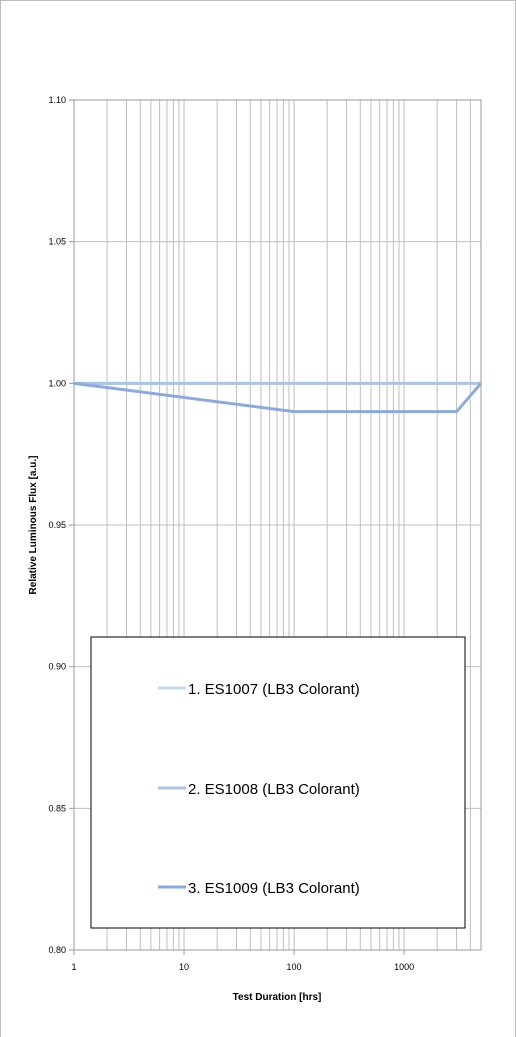  What do you see at coordinates (57, 242) in the screenshot?
I see `y-tick-label: 1.05` at bounding box center [57, 242].